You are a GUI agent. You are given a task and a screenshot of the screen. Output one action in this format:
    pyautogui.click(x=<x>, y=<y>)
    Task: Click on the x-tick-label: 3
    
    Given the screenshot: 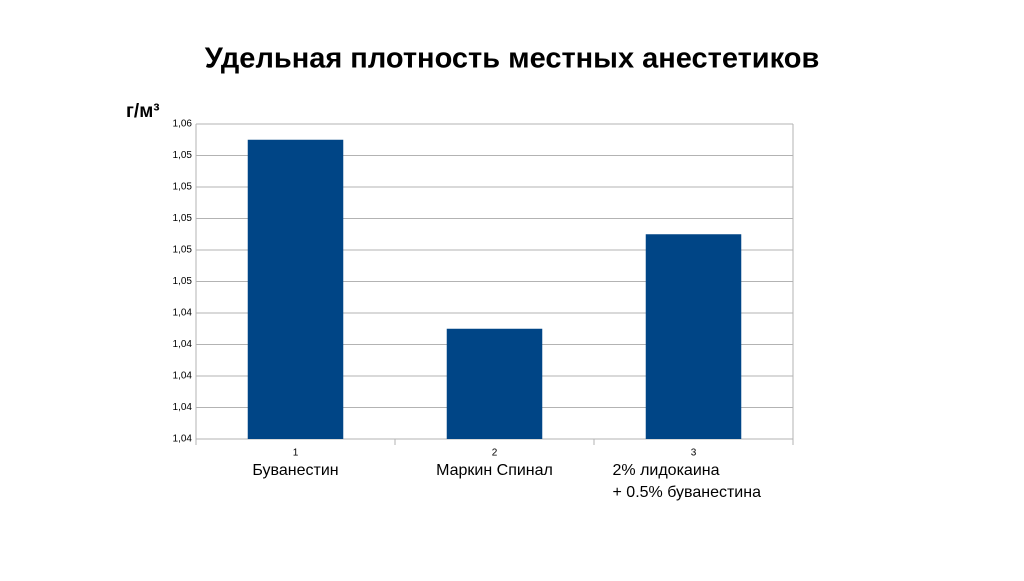 What is the action you would take?
    pyautogui.click(x=694, y=453)
    